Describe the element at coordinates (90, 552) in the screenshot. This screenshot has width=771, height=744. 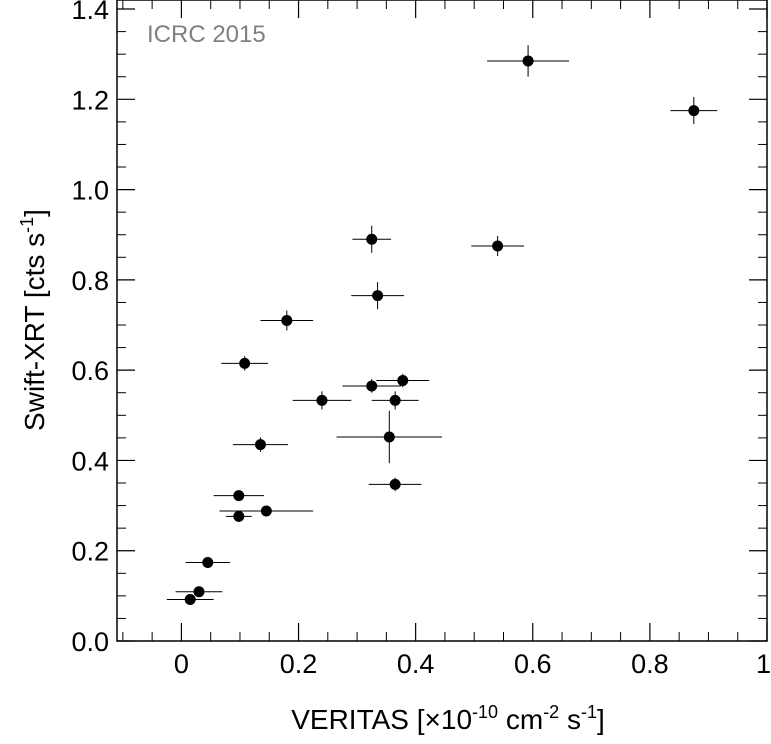
I see `y-tick-label: 0.2` at that location.